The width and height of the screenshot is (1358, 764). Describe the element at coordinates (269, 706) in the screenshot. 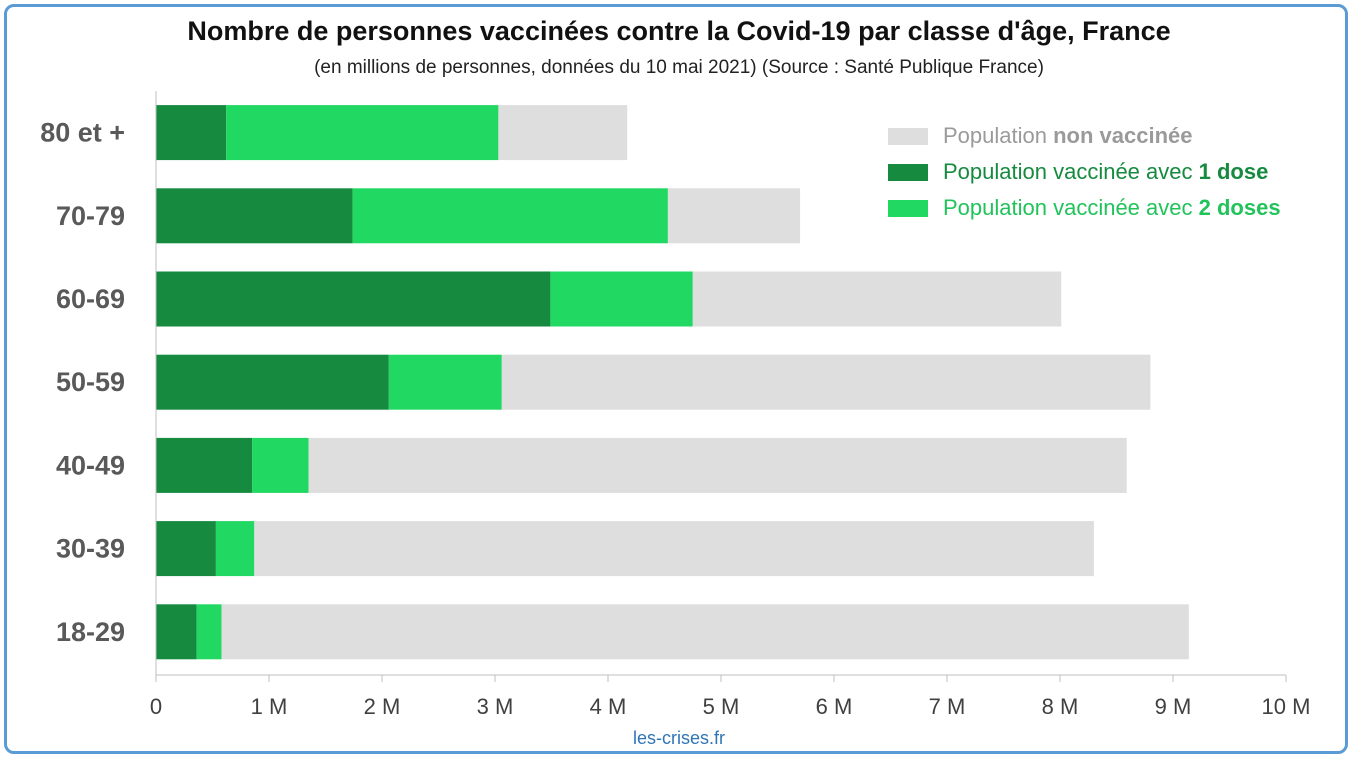

I see `x-tick-label: 1 M` at that location.